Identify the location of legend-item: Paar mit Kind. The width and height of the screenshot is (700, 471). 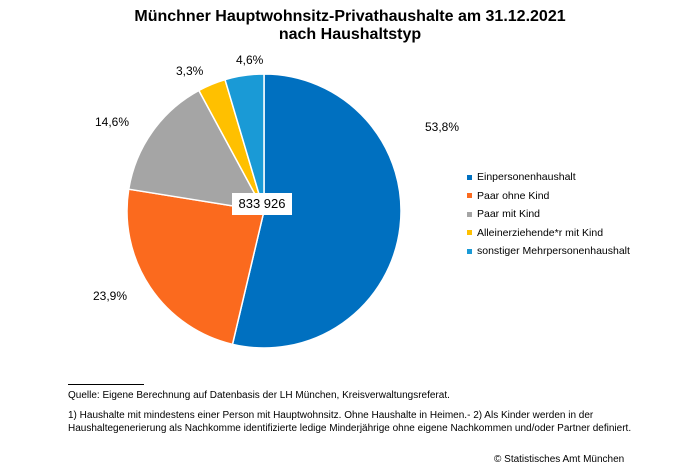
(548, 214).